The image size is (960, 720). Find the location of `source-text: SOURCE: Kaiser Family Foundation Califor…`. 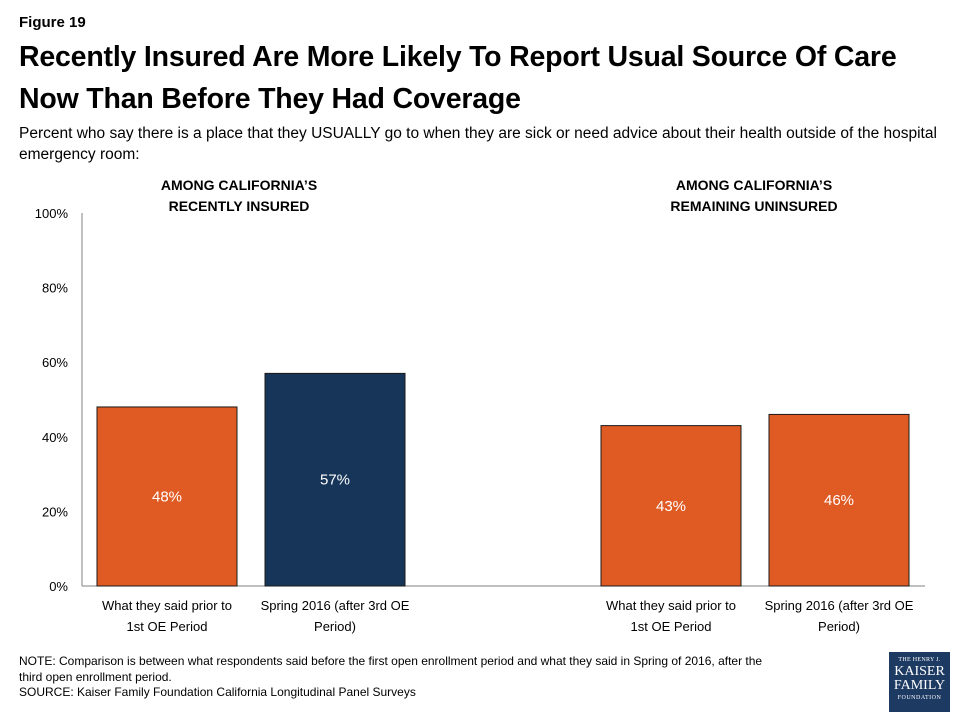

source-text: SOURCE: Kaiser Family Foundation Califor… is located at coordinates (217, 692).